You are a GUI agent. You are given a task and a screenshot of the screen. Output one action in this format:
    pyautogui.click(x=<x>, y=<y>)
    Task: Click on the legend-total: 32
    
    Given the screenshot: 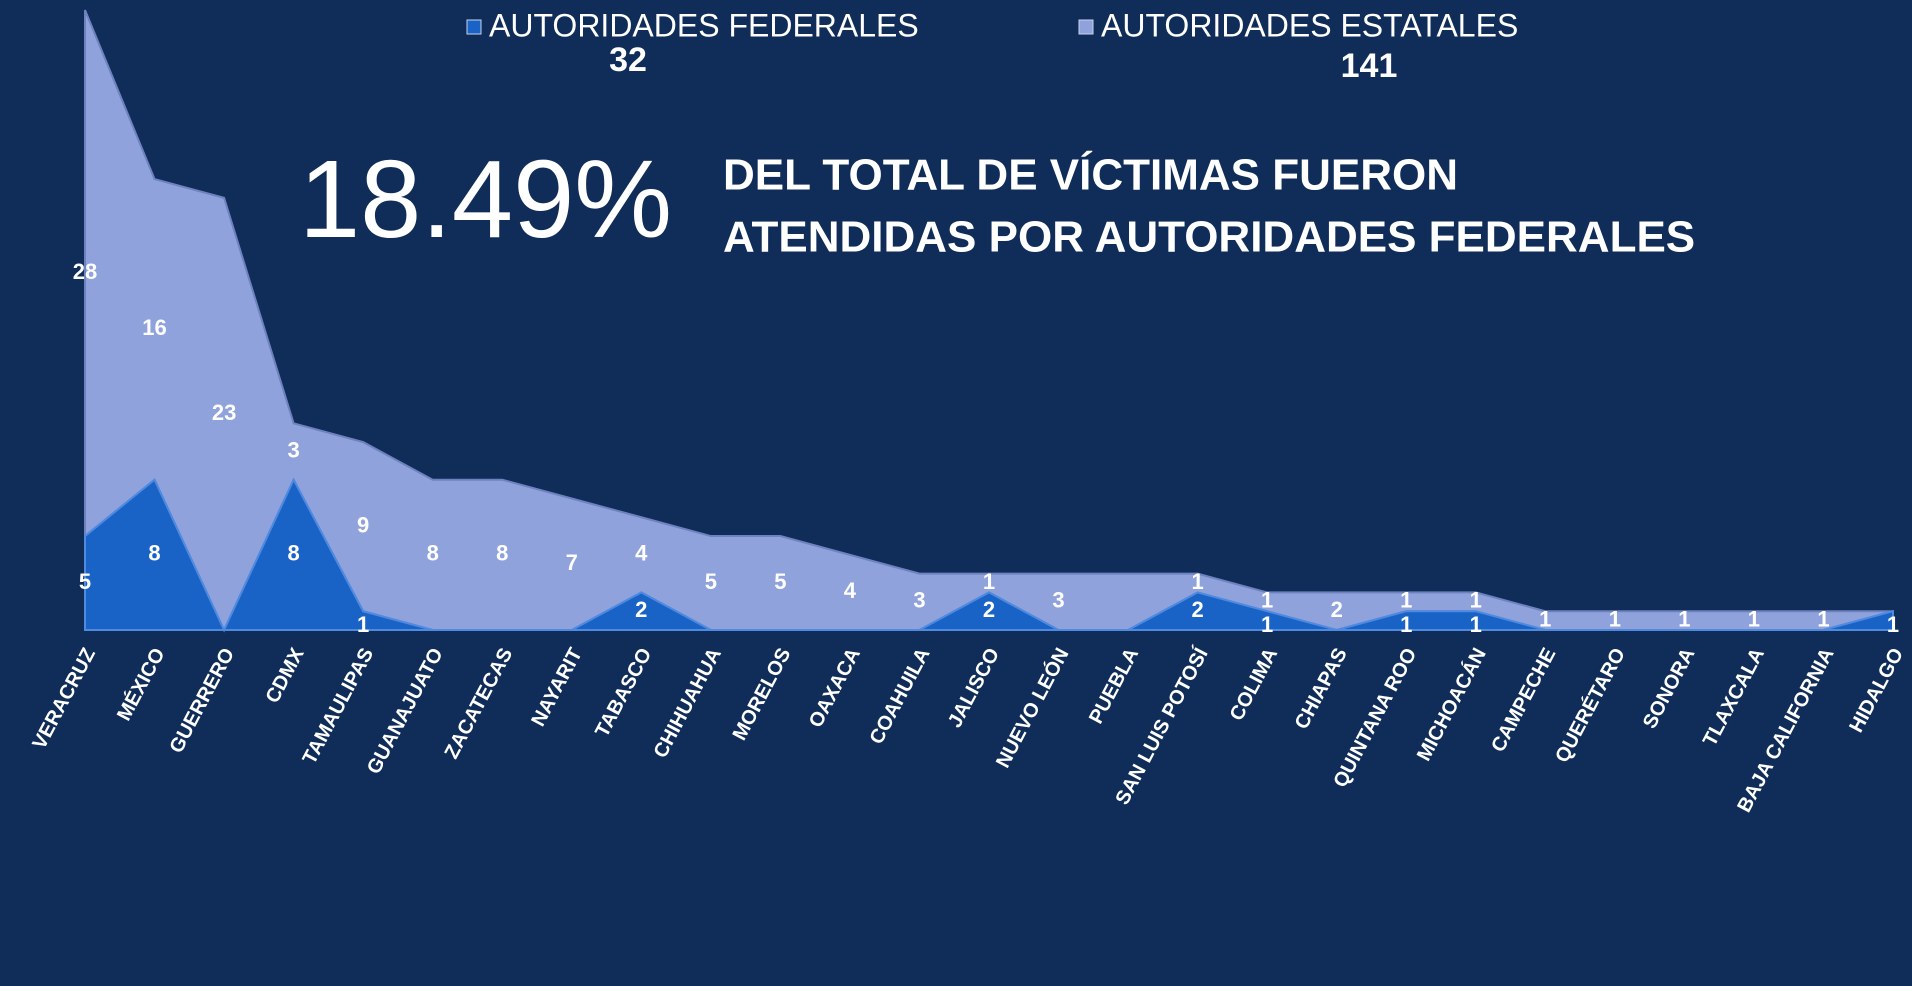 What is the action you would take?
    pyautogui.click(x=628, y=60)
    